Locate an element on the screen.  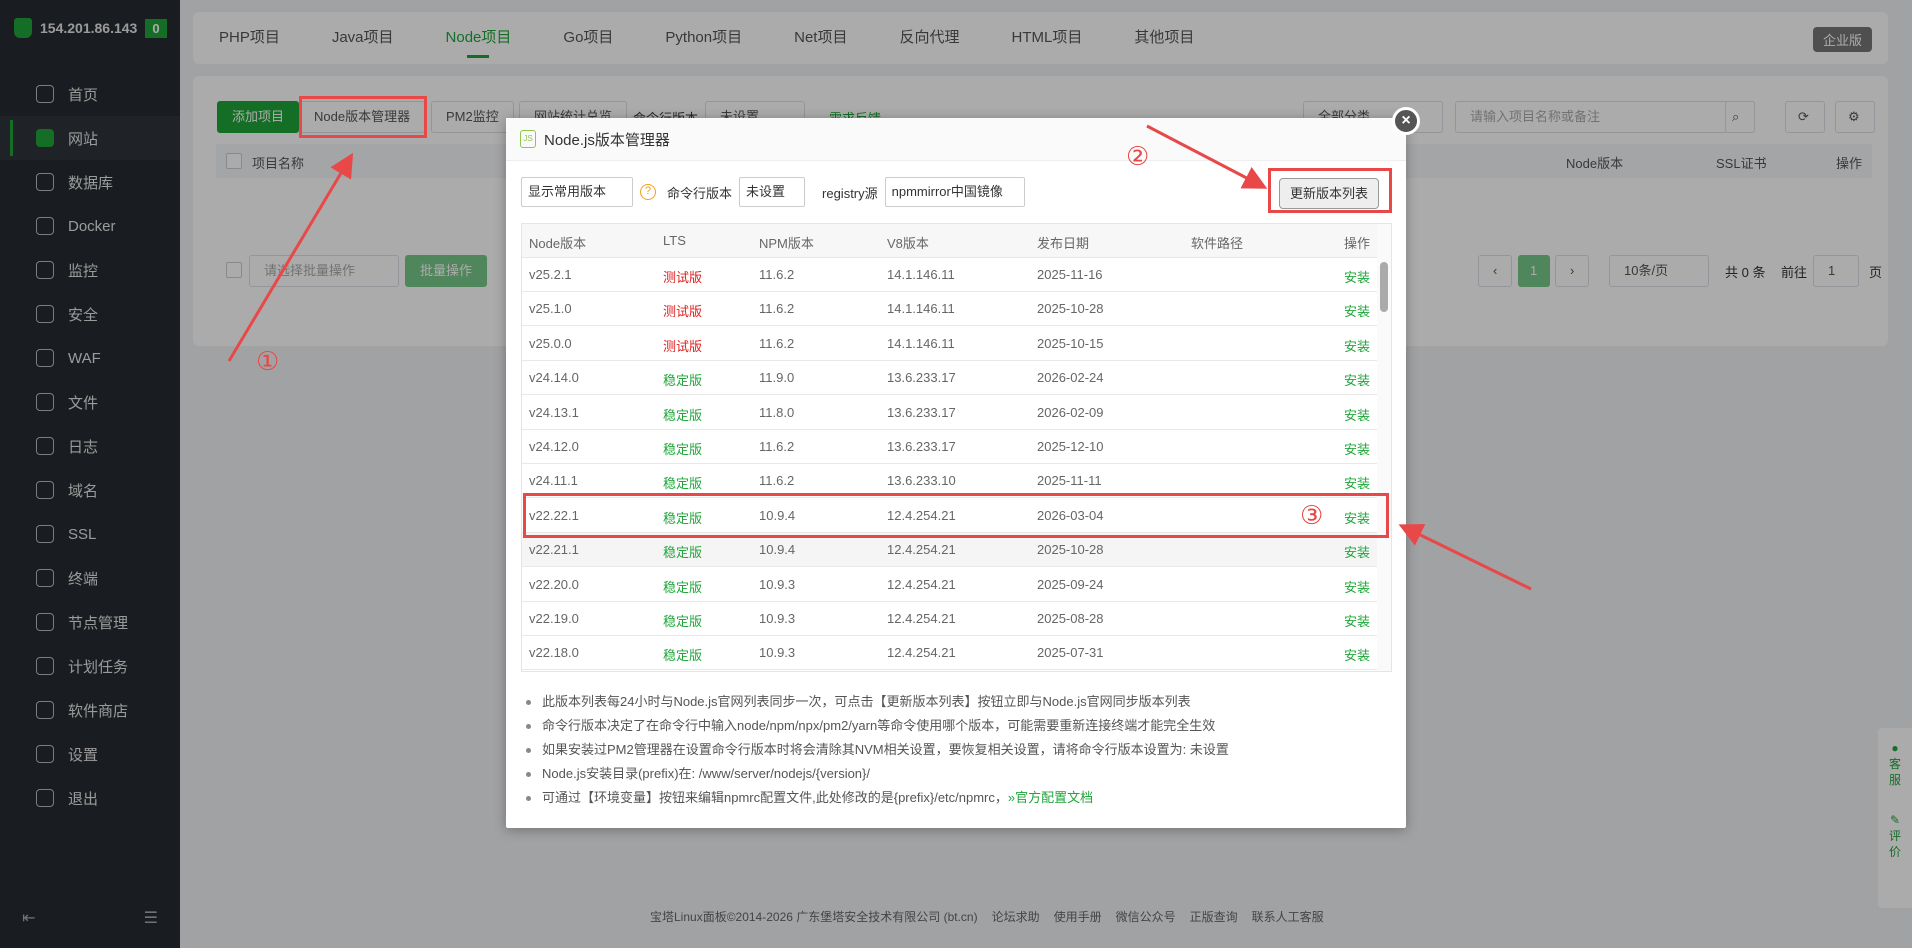
annotation-box-v22-row is located at coordinates (956, 515).